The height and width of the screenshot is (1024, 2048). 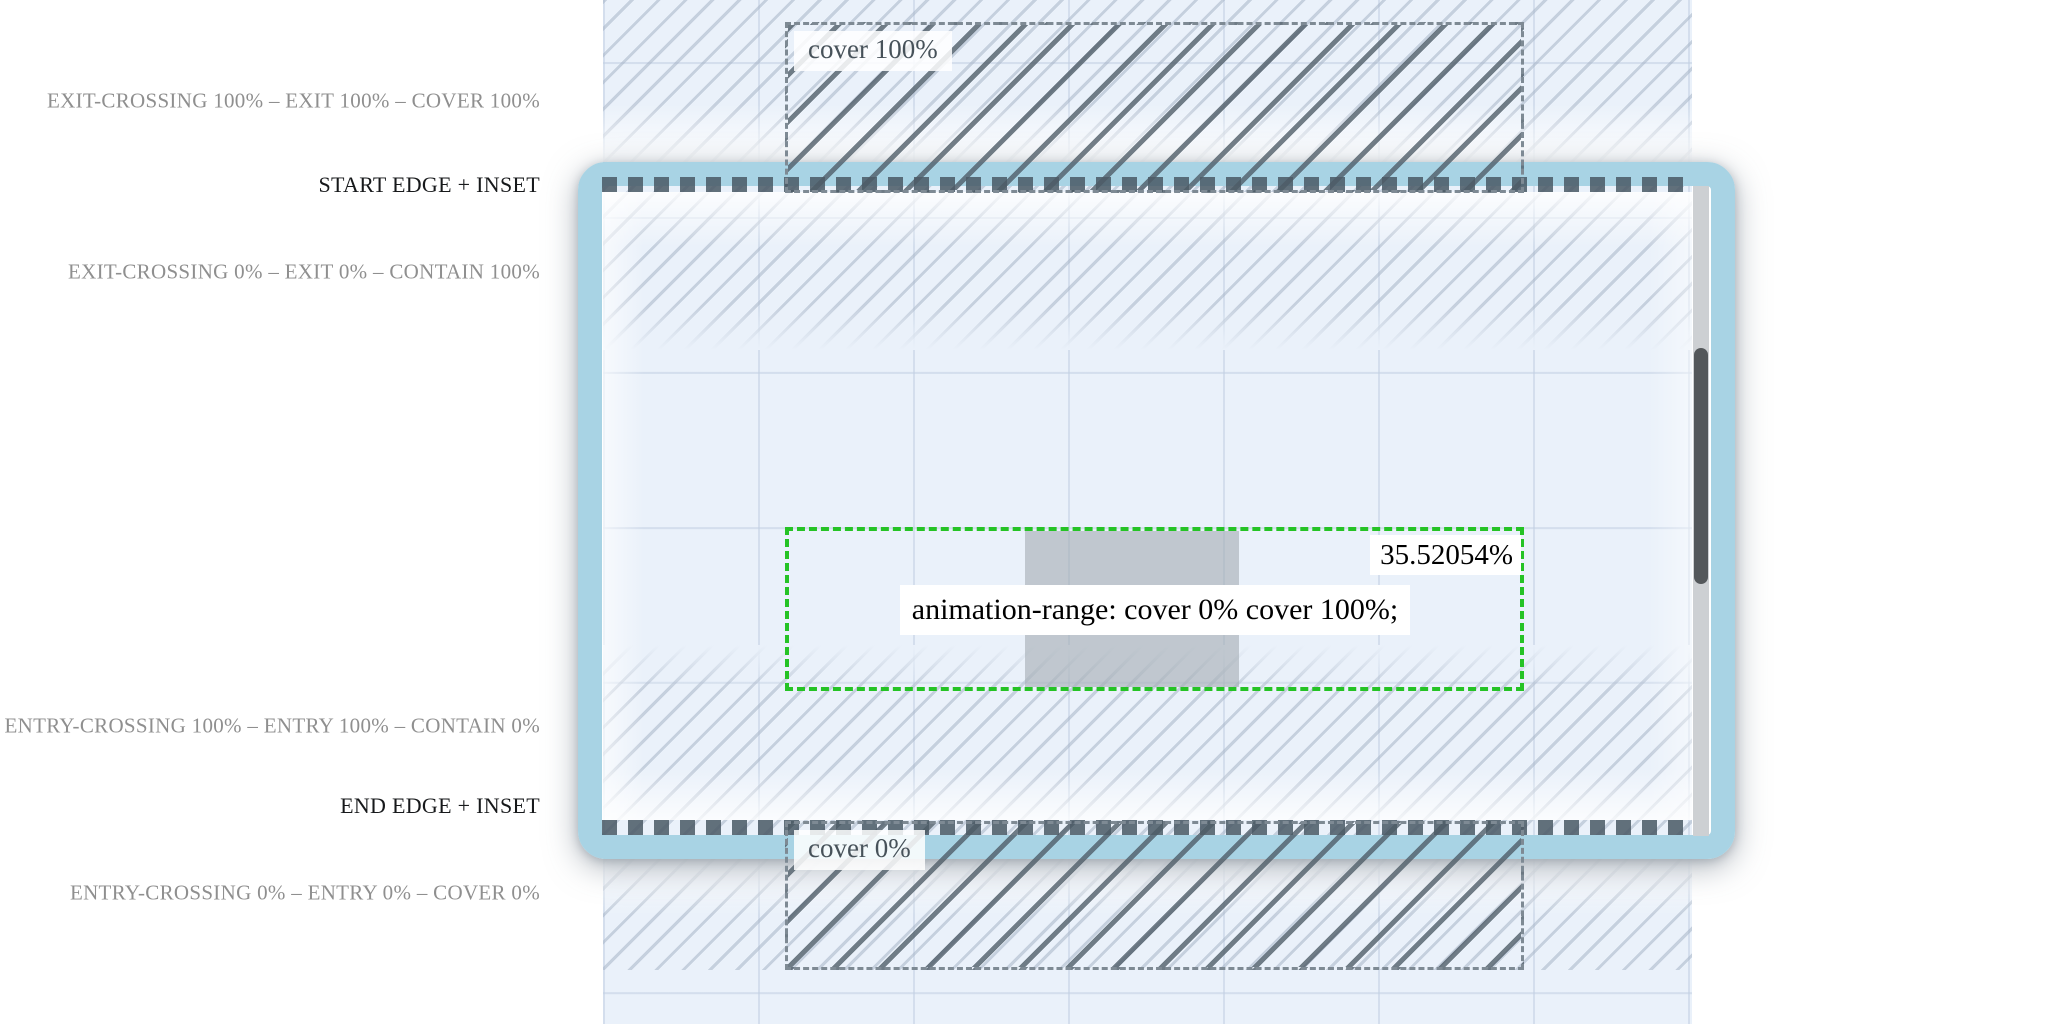 I want to click on animation-range-declaration: animation-range: cover 0% cover 100%;, so click(x=1155, y=610).